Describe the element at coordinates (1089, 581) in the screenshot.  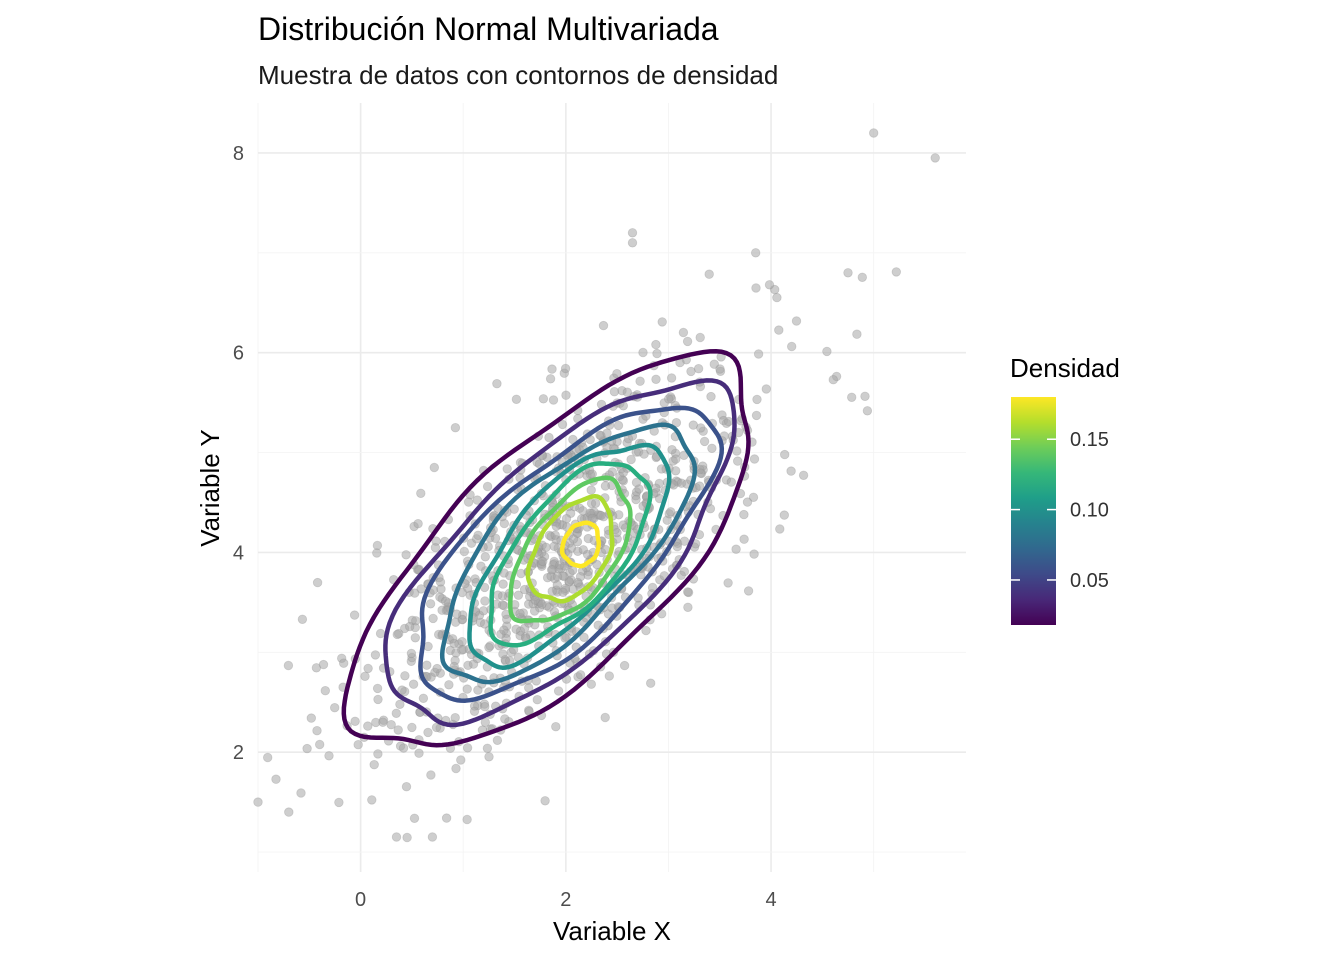
I see `legend-tick-label: 0.05` at that location.